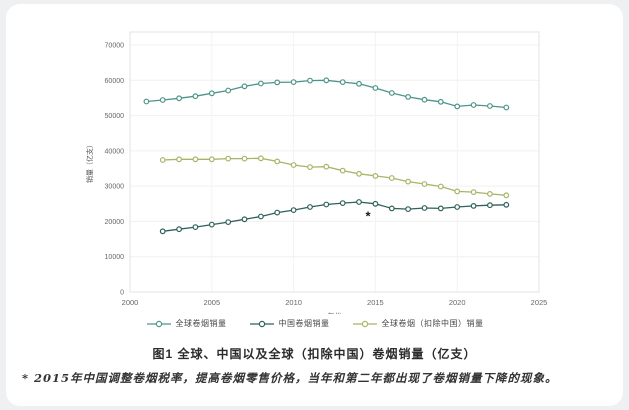  Describe the element at coordinates (89, 162) in the screenshot. I see `y-axis-title: 销量（亿支）` at that location.